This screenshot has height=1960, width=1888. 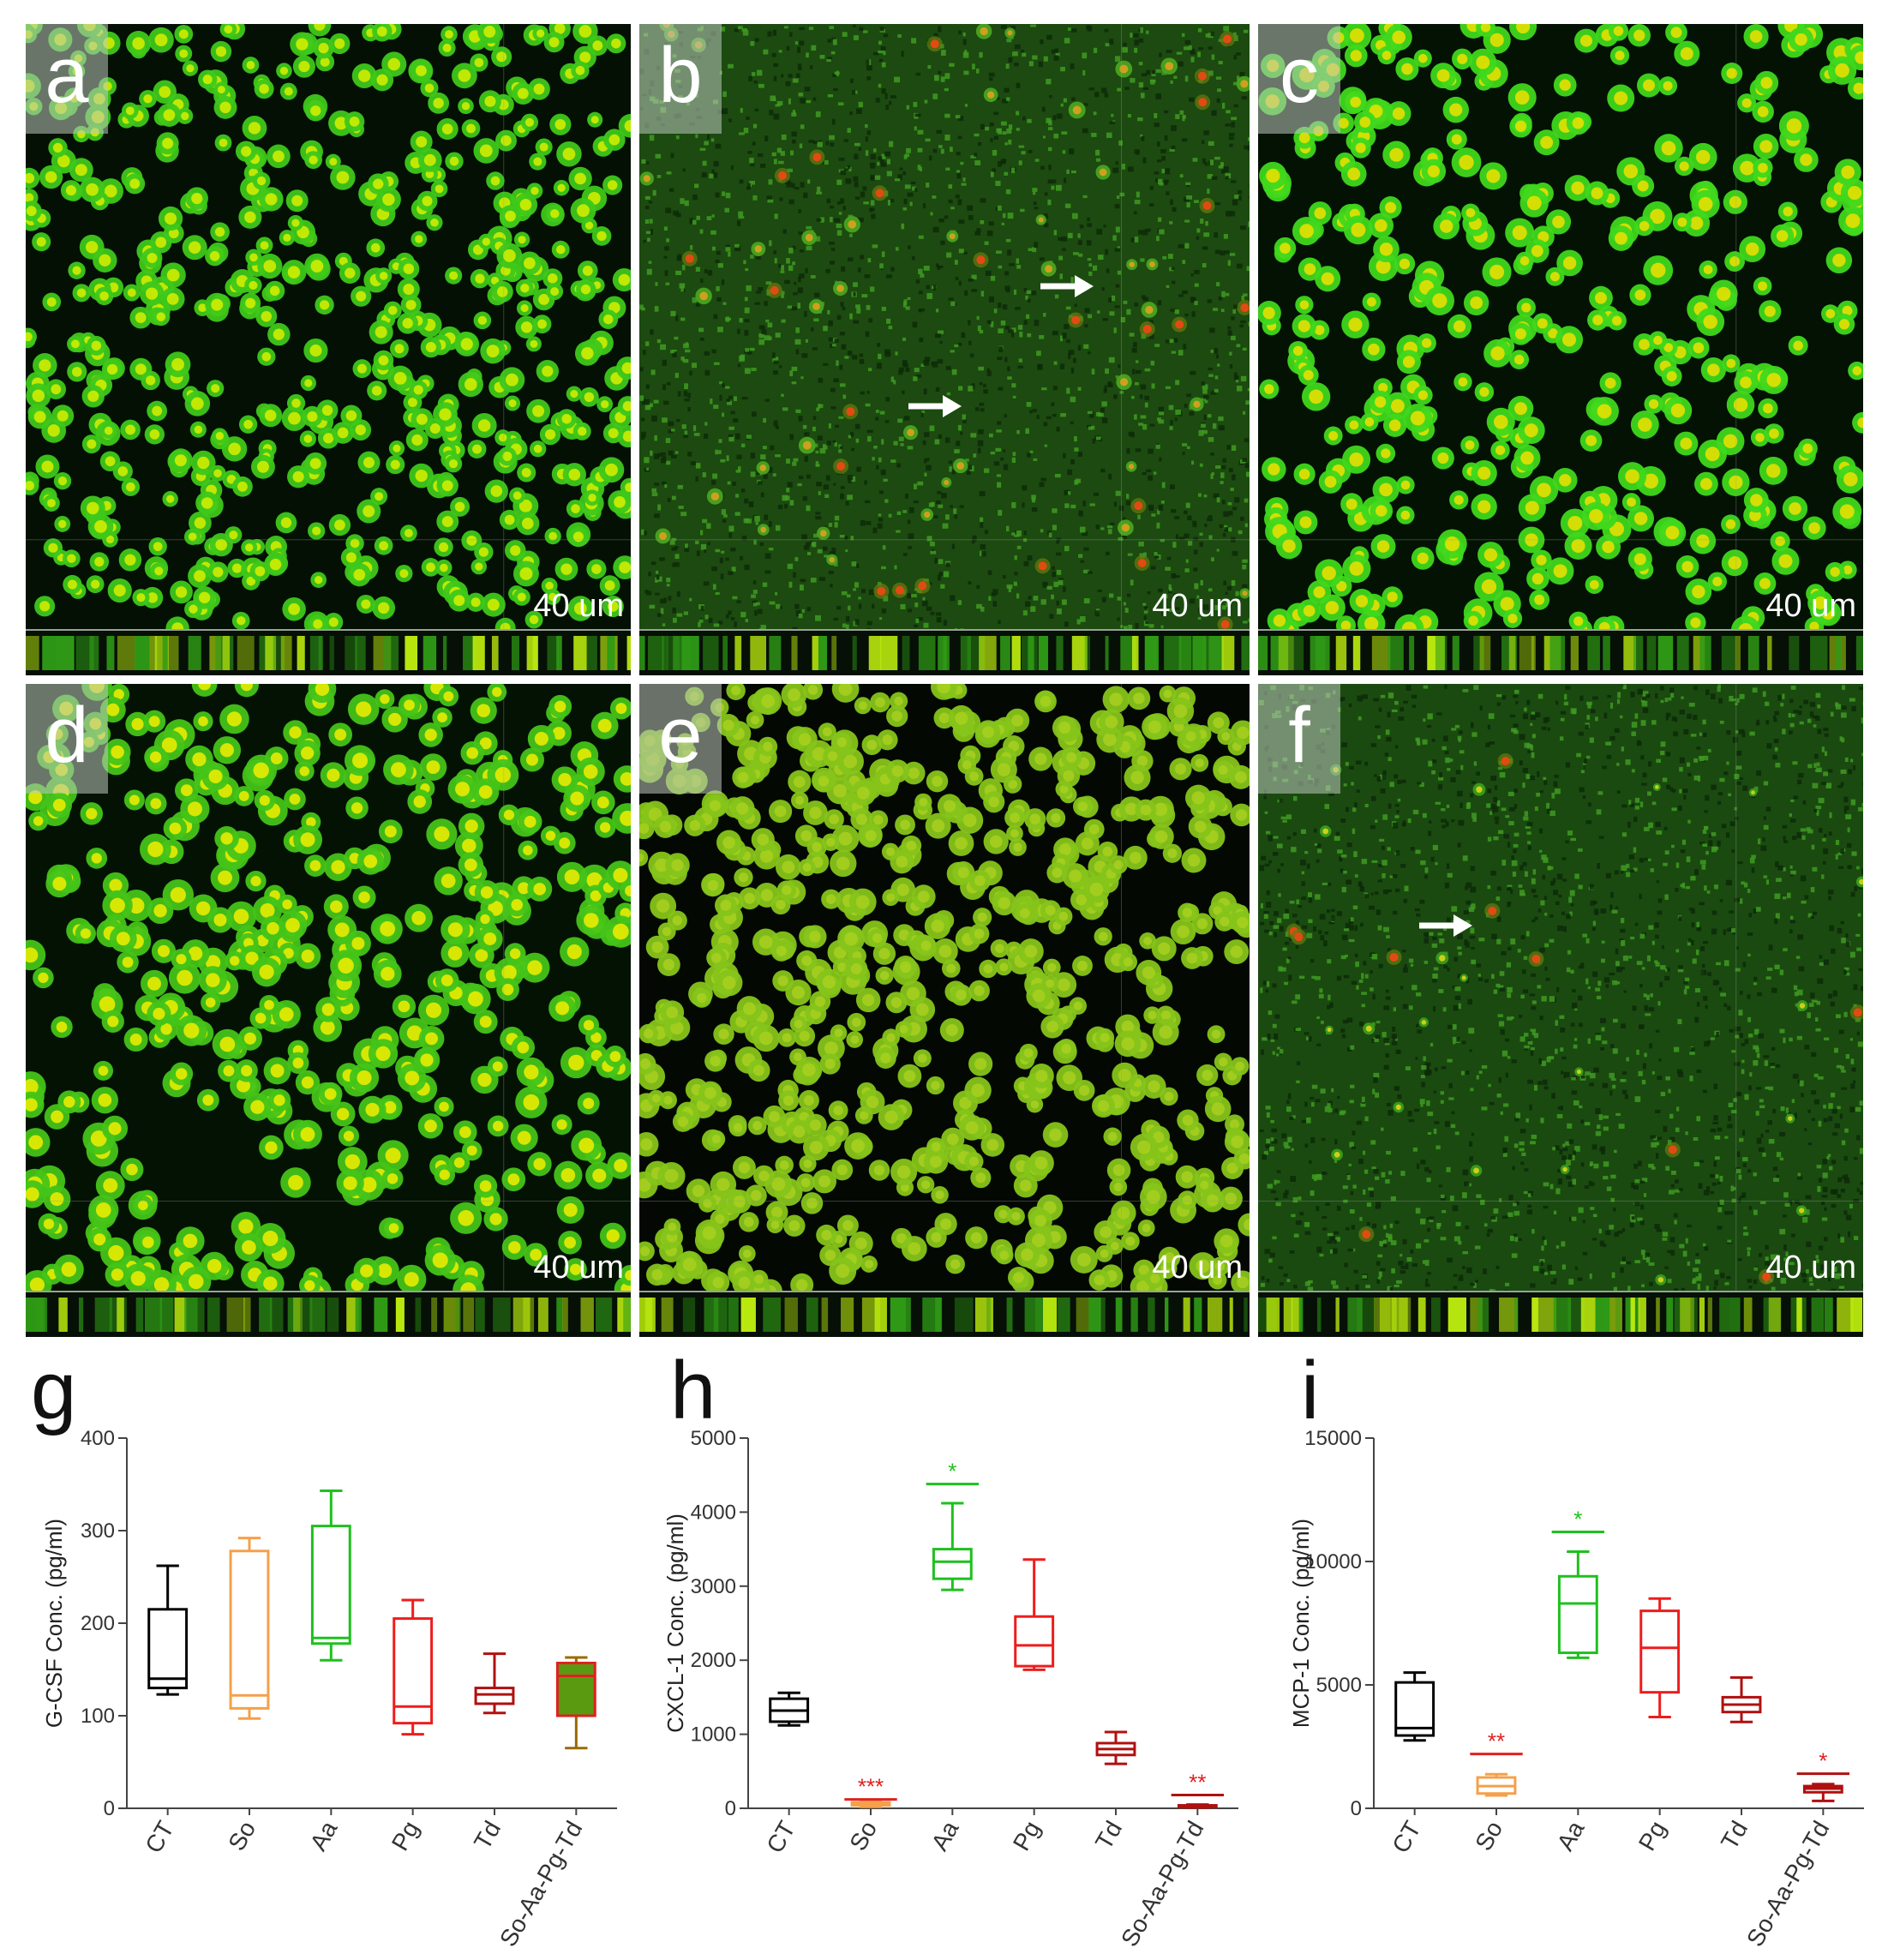 I want to click on significance-label: ***, so click(x=871, y=1787).